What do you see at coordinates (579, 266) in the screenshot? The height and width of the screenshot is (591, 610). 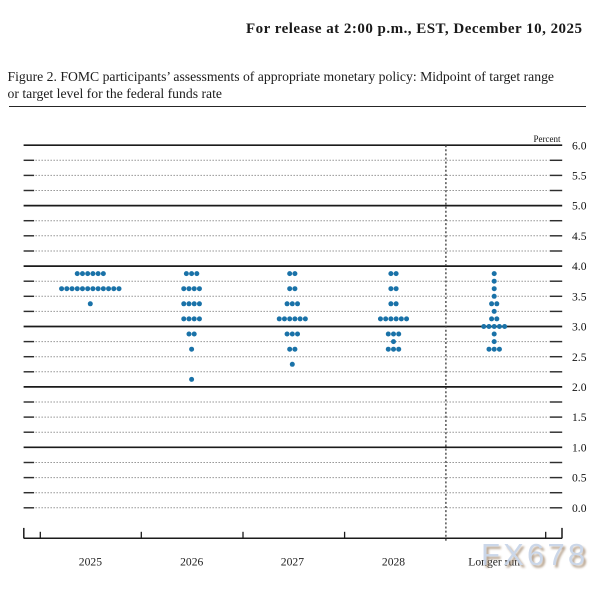 I see `svg-text: 4.0` at bounding box center [579, 266].